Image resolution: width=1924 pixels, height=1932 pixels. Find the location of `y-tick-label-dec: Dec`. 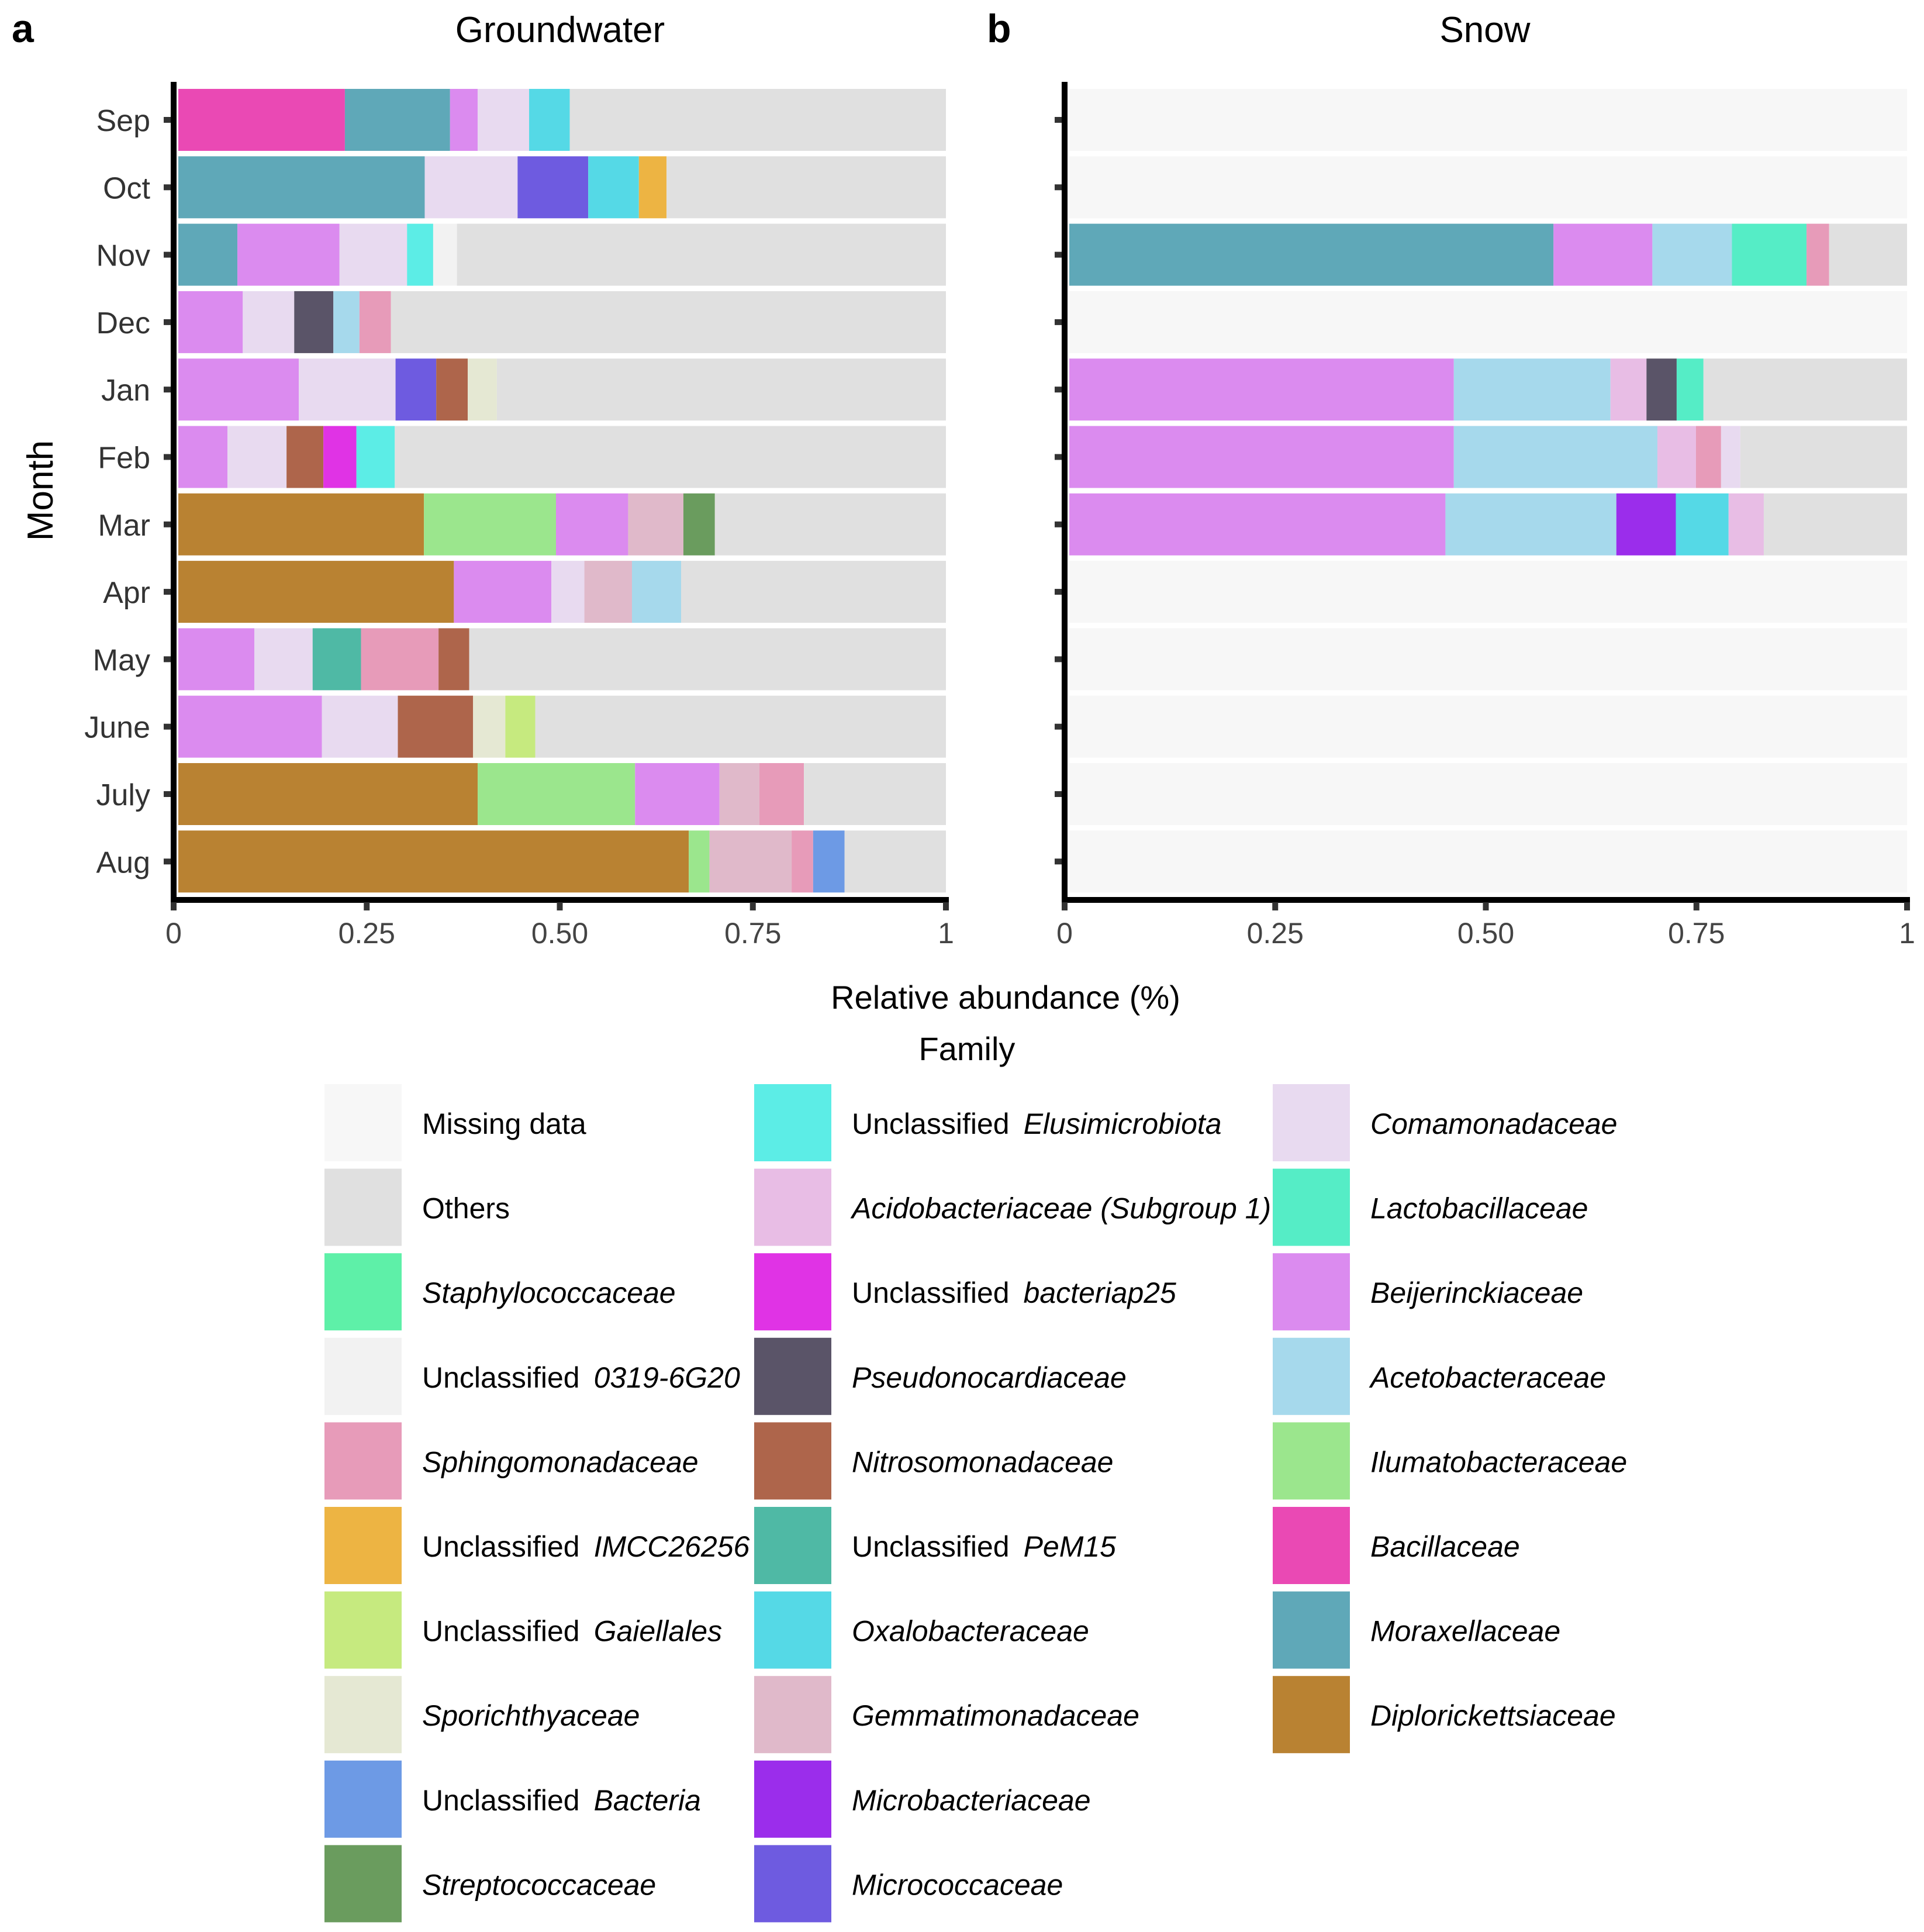

y-tick-label-dec: Dec is located at coordinates (123, 323).